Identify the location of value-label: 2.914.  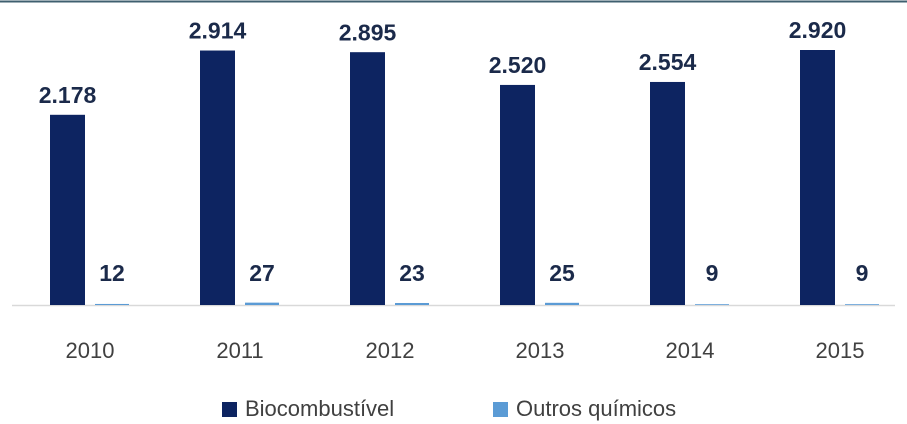
(218, 31).